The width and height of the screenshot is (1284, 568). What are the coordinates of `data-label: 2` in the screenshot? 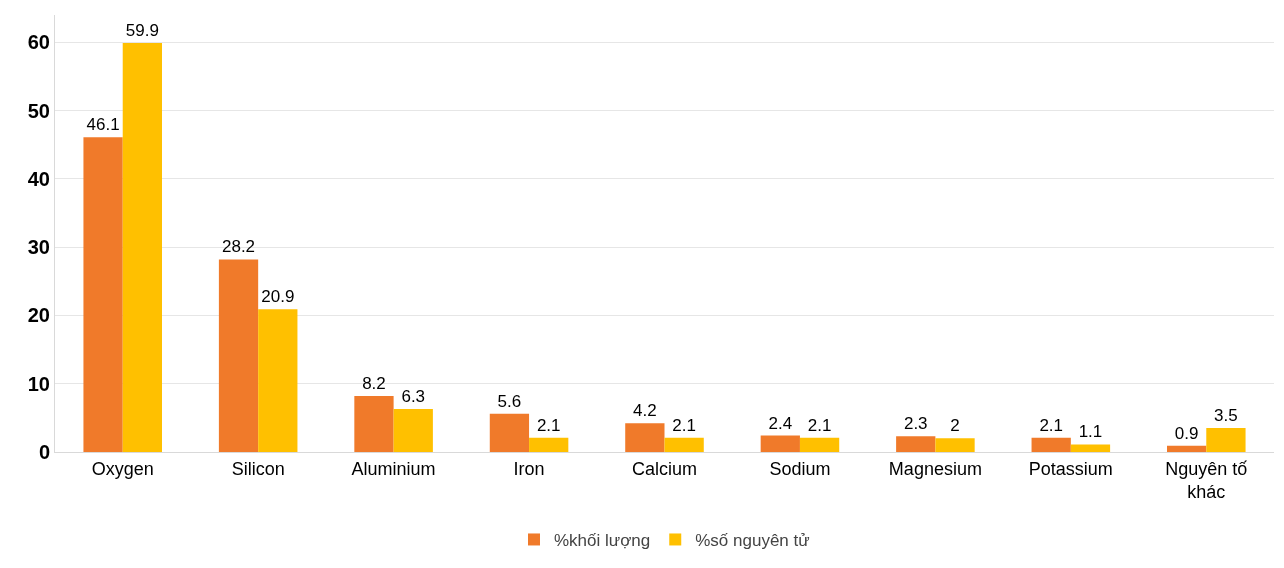 It's located at (955, 426).